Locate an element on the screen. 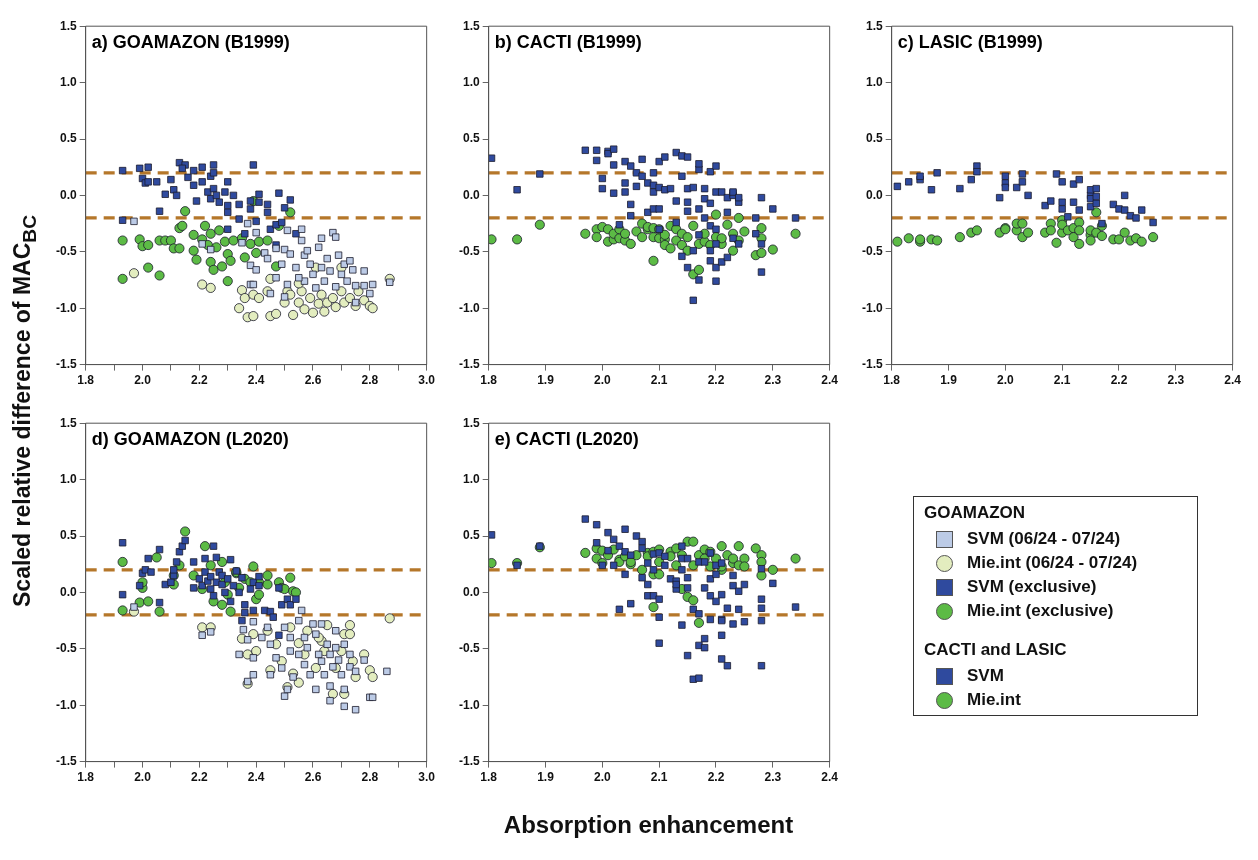  chart-title: e) CACTI (L2020) is located at coordinates (566, 439).